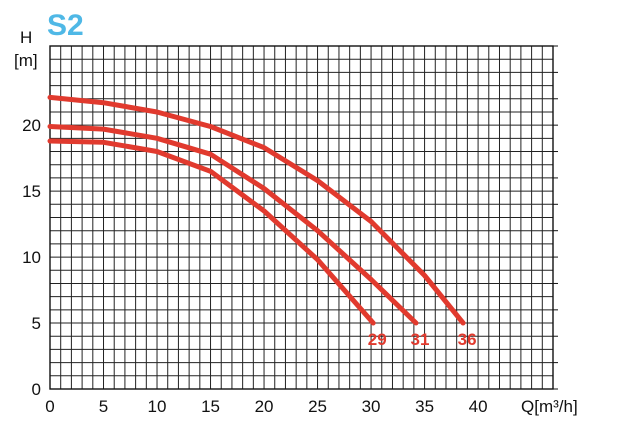  I want to click on y-axis-title: H, so click(26, 37).